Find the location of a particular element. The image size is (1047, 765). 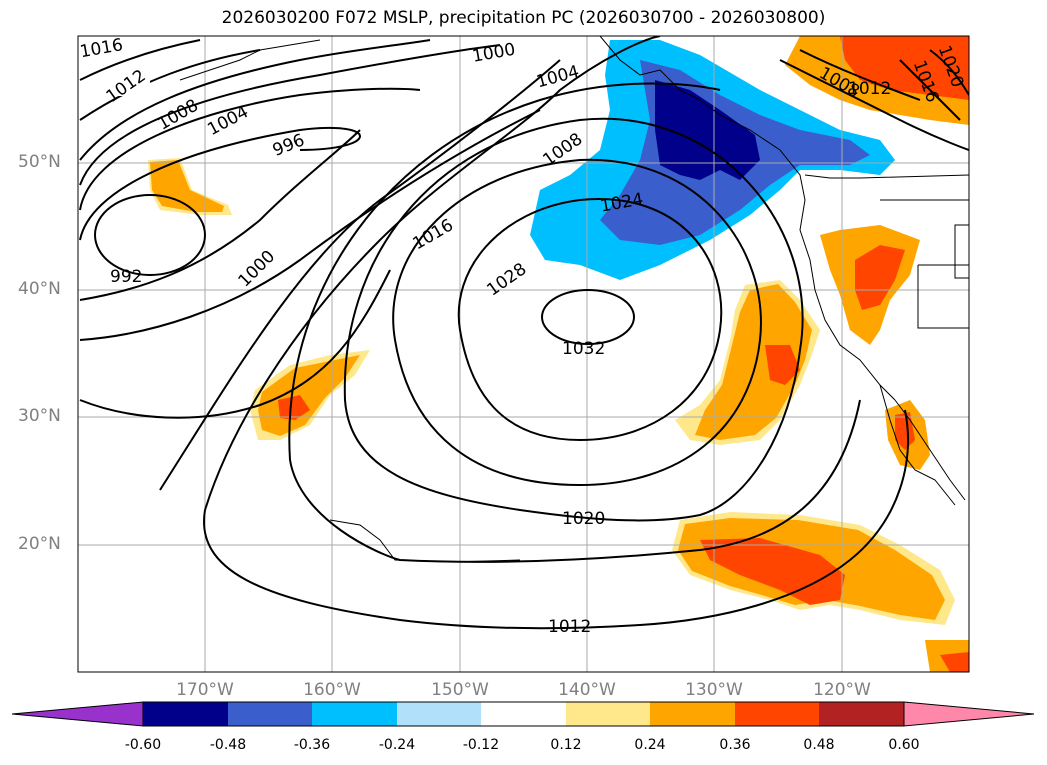

lon-label-120w: 120°W is located at coordinates (842, 690).